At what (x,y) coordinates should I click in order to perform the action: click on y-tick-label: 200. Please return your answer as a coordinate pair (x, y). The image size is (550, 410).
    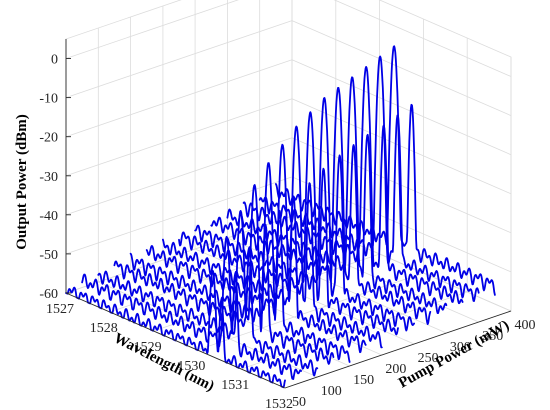
    Looking at the image, I should click on (395, 369).